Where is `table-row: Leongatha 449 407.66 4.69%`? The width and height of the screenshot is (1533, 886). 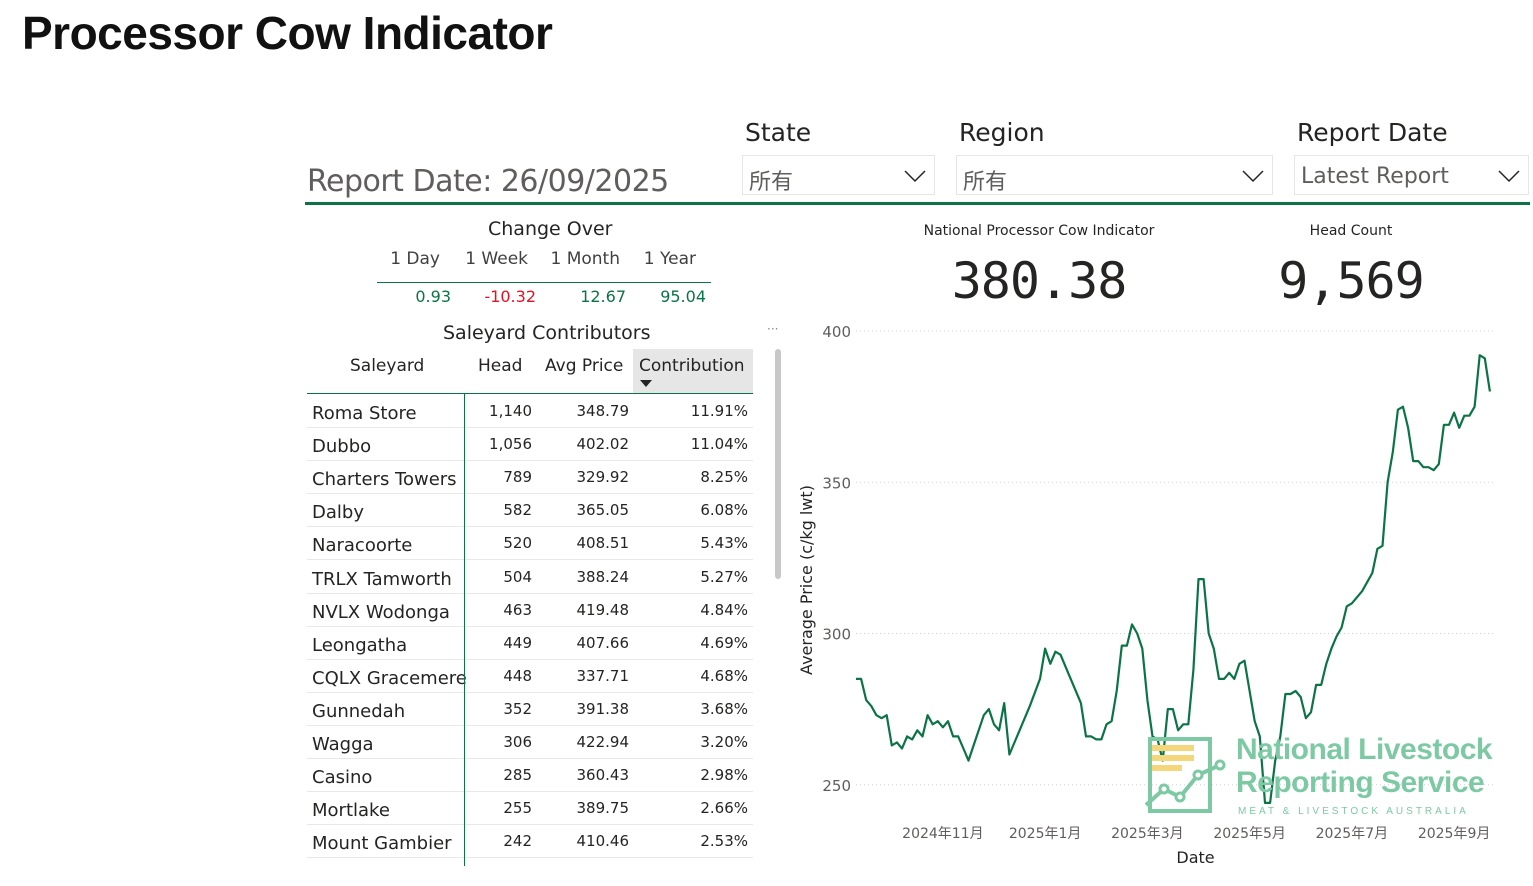 table-row: Leongatha 449 407.66 4.69% is located at coordinates (530, 643).